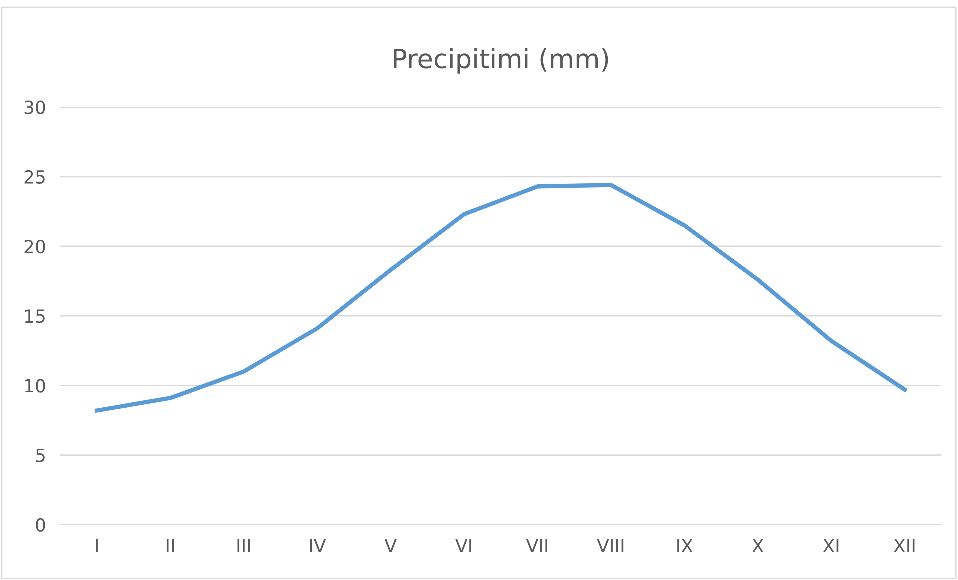 The width and height of the screenshot is (958, 580). I want to click on y-tick-label: 15, so click(35, 317).